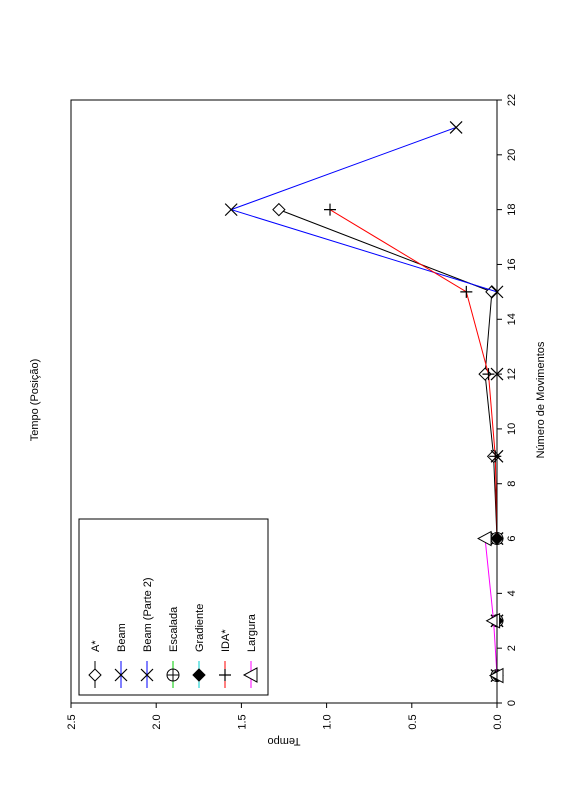 The width and height of the screenshot is (567, 803). Describe the element at coordinates (96, 646) in the screenshot. I see `legend-label: A*` at that location.